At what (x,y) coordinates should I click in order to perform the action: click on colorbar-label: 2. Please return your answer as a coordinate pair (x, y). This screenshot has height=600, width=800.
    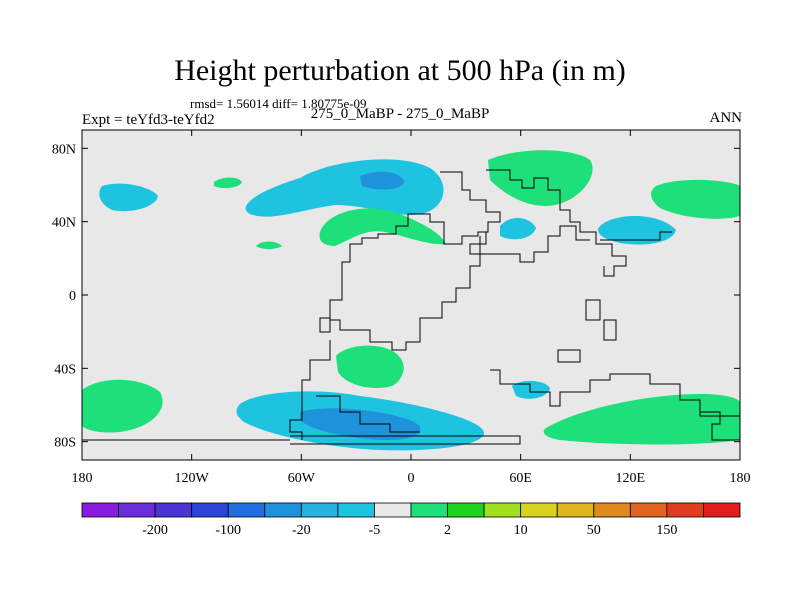
    Looking at the image, I should click on (447, 530).